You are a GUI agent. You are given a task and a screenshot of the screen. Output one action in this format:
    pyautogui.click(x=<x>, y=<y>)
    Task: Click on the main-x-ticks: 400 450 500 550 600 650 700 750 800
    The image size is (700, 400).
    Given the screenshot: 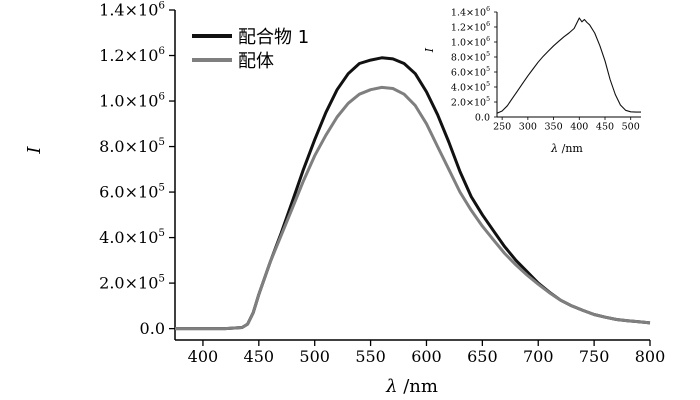 What is the action you would take?
    pyautogui.click(x=427, y=353)
    